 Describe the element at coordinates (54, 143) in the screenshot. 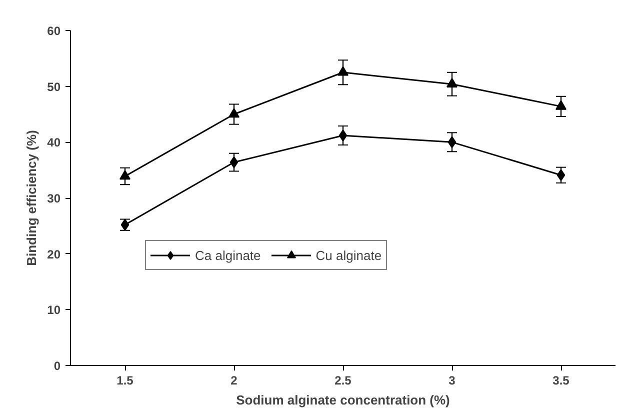

I see `y-tick-label: 40` at that location.